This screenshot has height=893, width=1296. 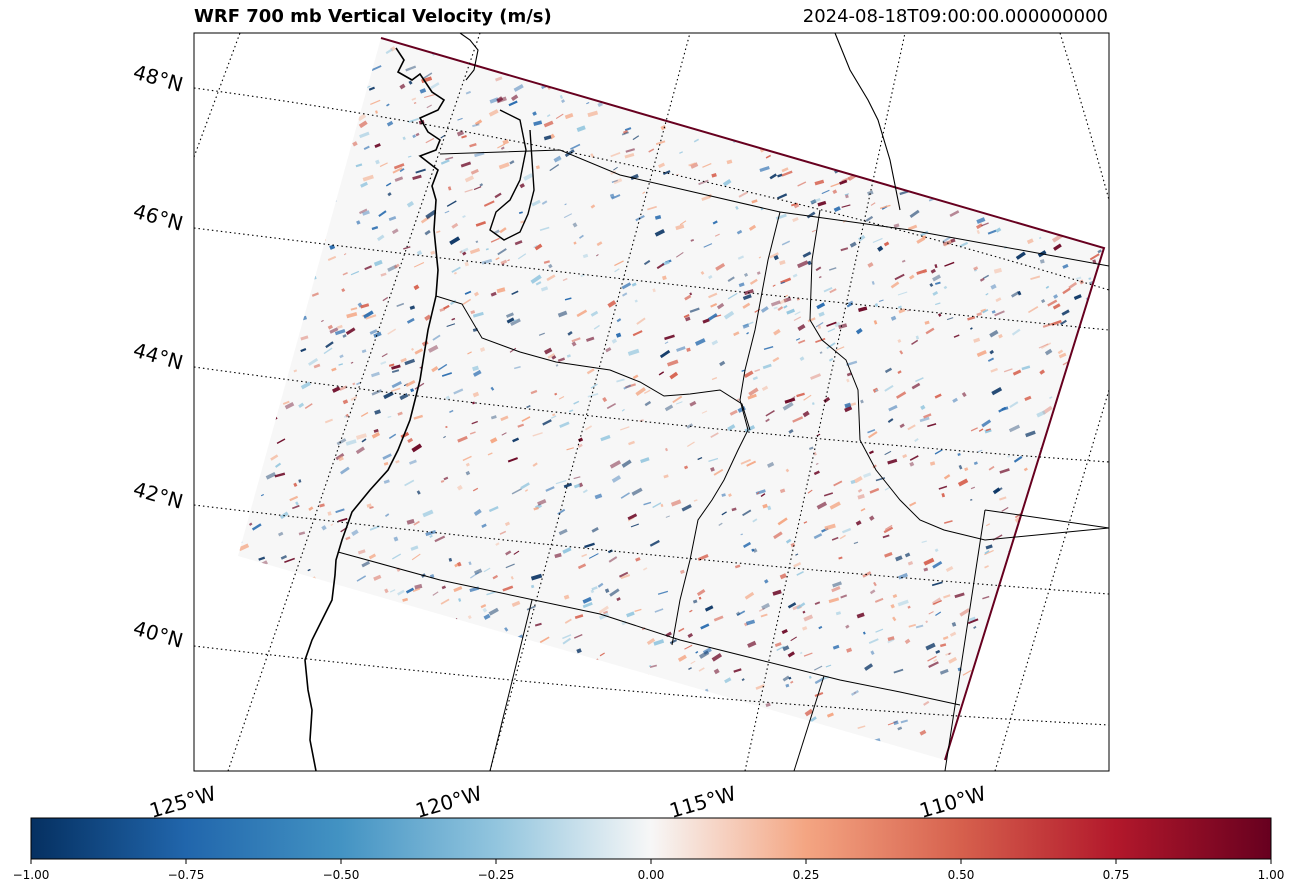 I want to click on colorbar-tick-label: 0.50, so click(x=961, y=875).